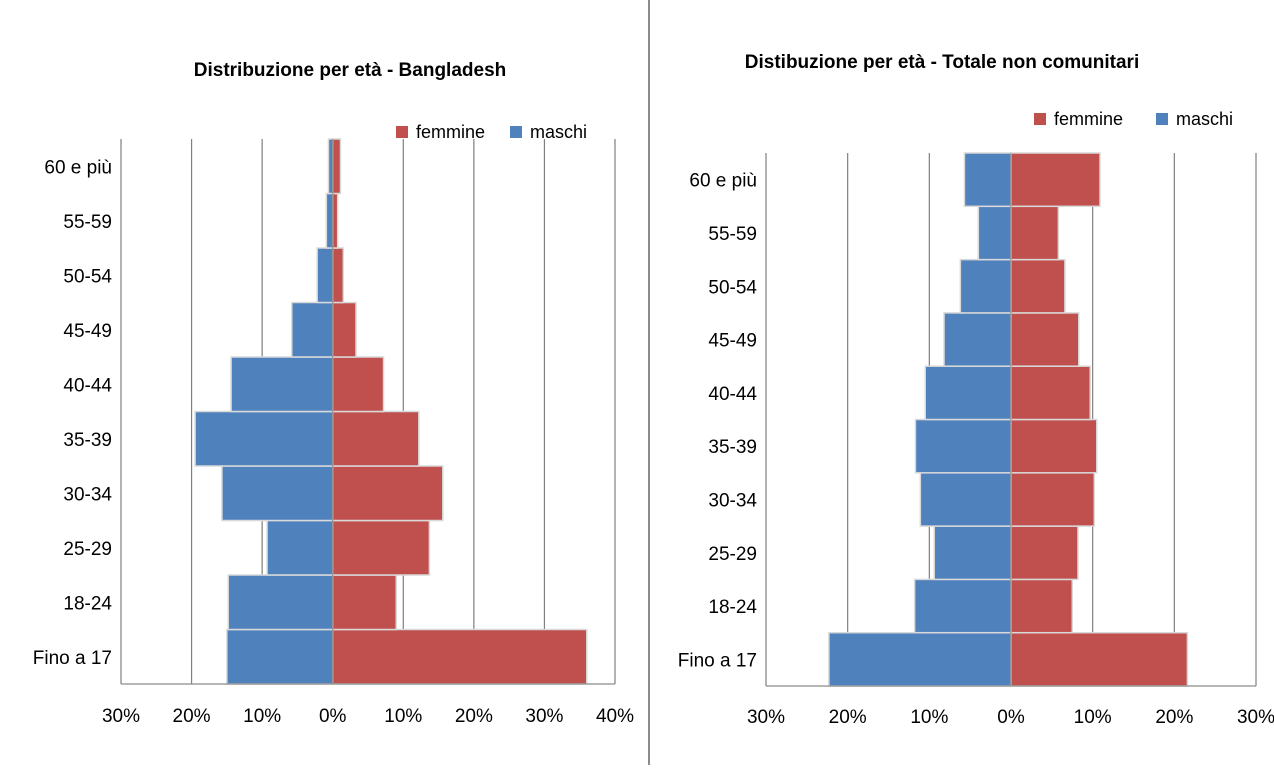 The height and width of the screenshot is (770, 1274). What do you see at coordinates (615, 716) in the screenshot?
I see `x-tick-label: 40%` at bounding box center [615, 716].